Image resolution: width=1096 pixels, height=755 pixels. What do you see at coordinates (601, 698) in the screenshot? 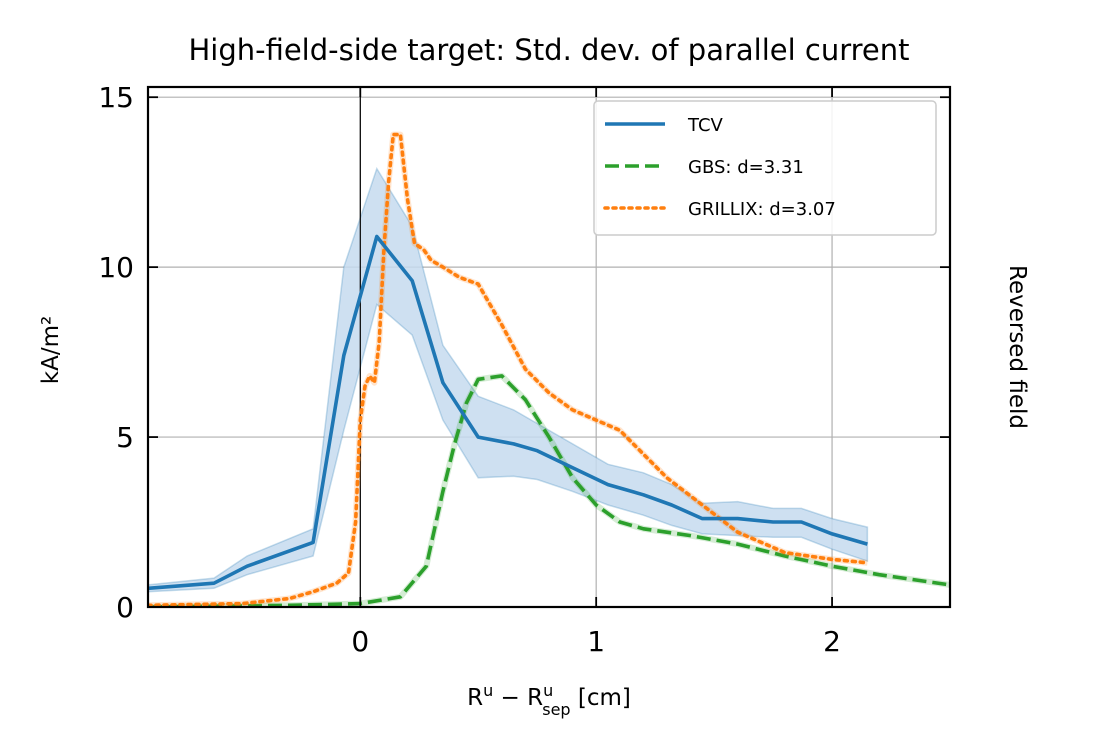
I see `x-axis-label-unit: [cm]` at bounding box center [601, 698].